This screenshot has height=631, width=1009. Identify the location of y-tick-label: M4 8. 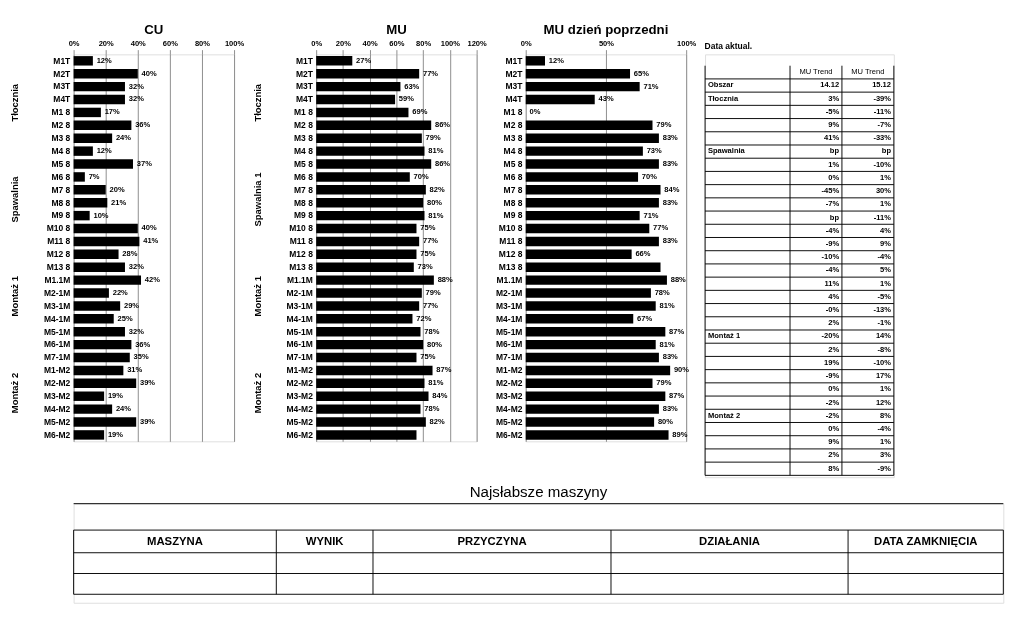
(513, 150).